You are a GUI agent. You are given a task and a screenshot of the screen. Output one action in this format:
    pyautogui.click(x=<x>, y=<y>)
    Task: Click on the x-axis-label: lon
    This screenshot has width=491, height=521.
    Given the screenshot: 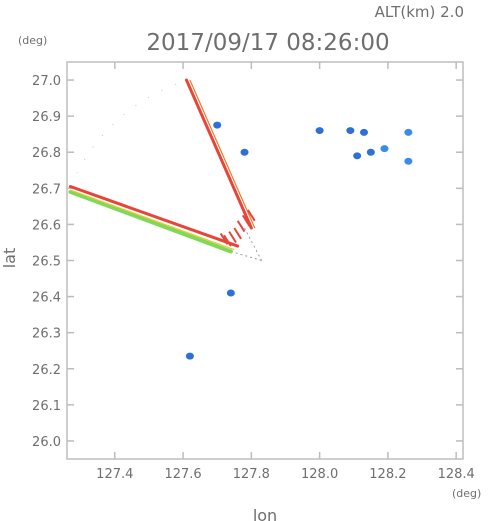 What is the action you would take?
    pyautogui.click(x=265, y=513)
    